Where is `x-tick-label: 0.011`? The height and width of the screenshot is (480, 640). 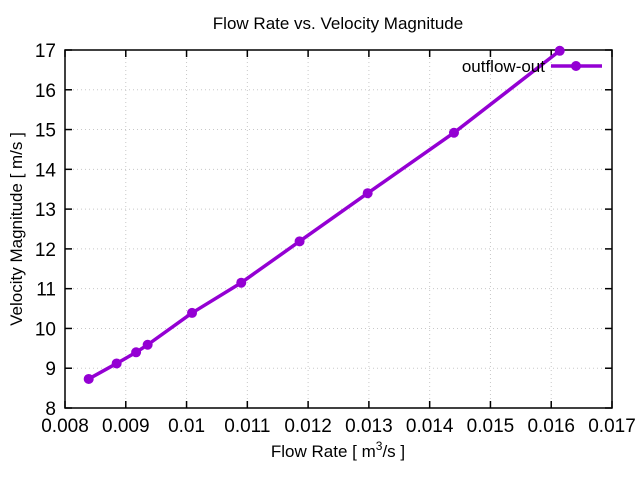 x-tick-label: 0.011 is located at coordinates (247, 426).